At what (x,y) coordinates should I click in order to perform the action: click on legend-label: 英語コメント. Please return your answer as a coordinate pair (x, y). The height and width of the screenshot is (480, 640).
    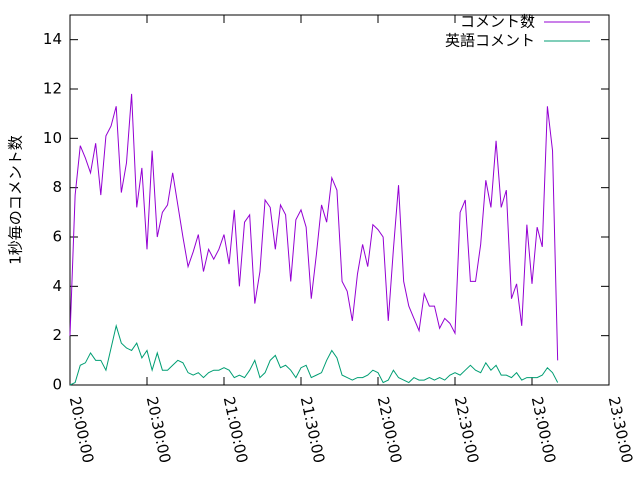
    Looking at the image, I should click on (490, 41).